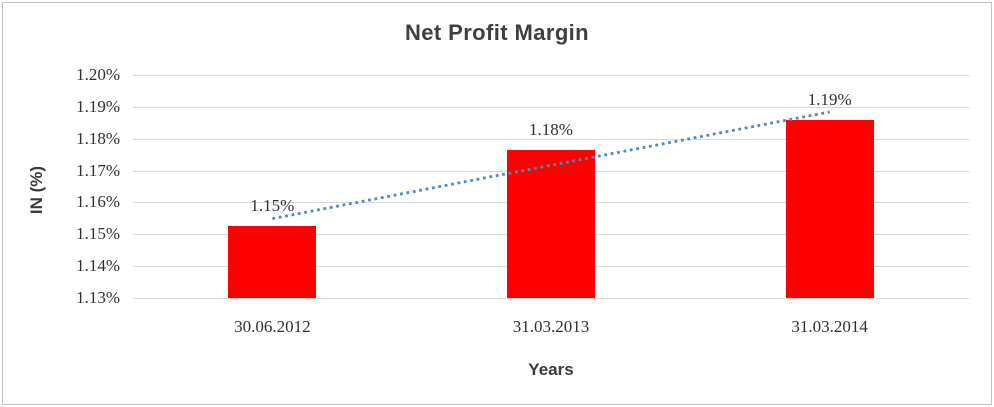  I want to click on y-tick-label: 1.19%, so click(98, 106).